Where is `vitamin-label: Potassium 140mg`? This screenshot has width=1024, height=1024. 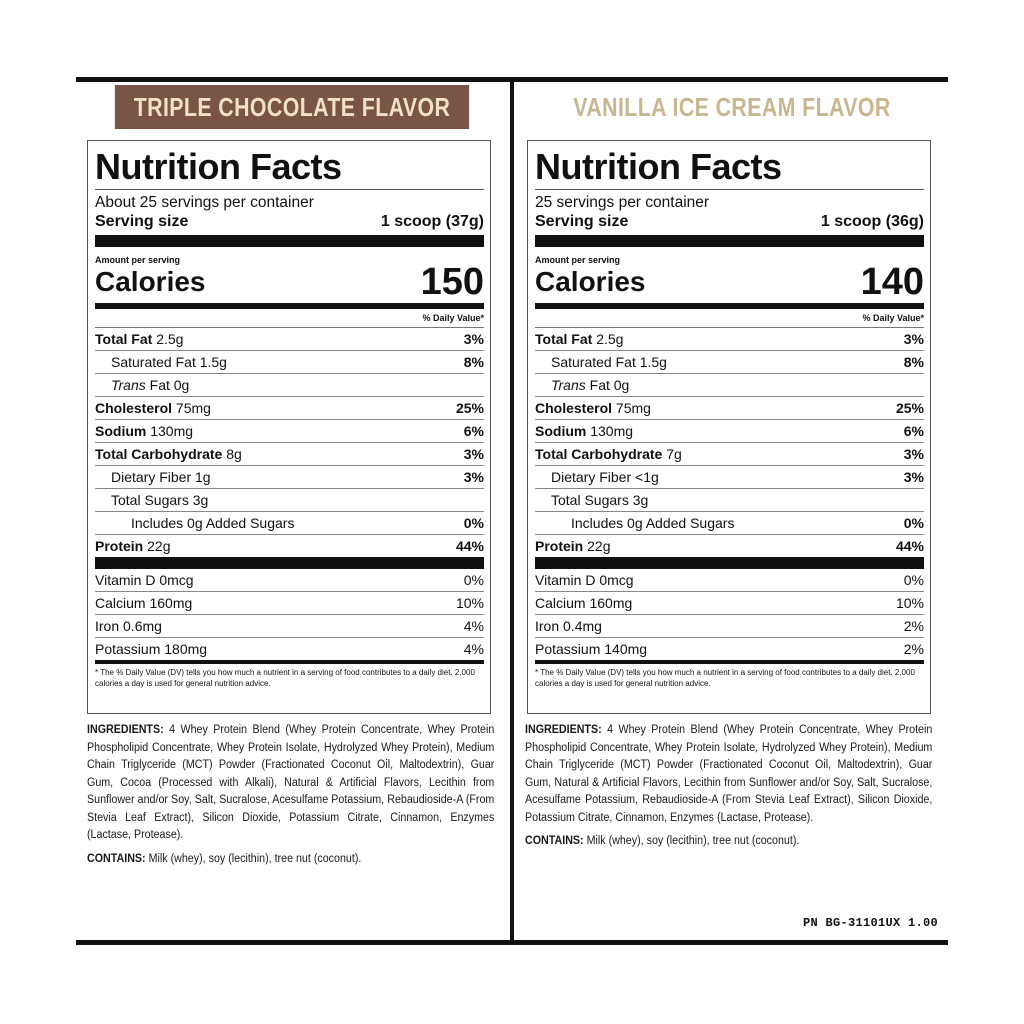 vitamin-label: Potassium 140mg is located at coordinates (591, 649).